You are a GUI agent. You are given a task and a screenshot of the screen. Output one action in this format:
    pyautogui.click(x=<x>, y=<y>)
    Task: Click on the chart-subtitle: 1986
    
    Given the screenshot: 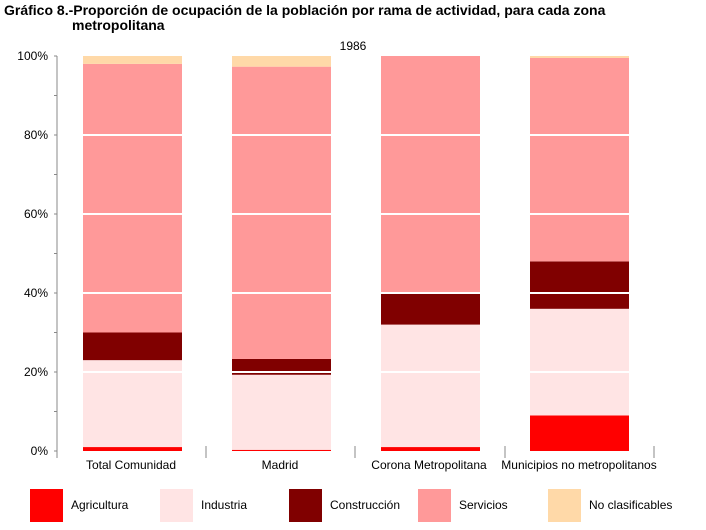 What is the action you would take?
    pyautogui.click(x=353, y=46)
    